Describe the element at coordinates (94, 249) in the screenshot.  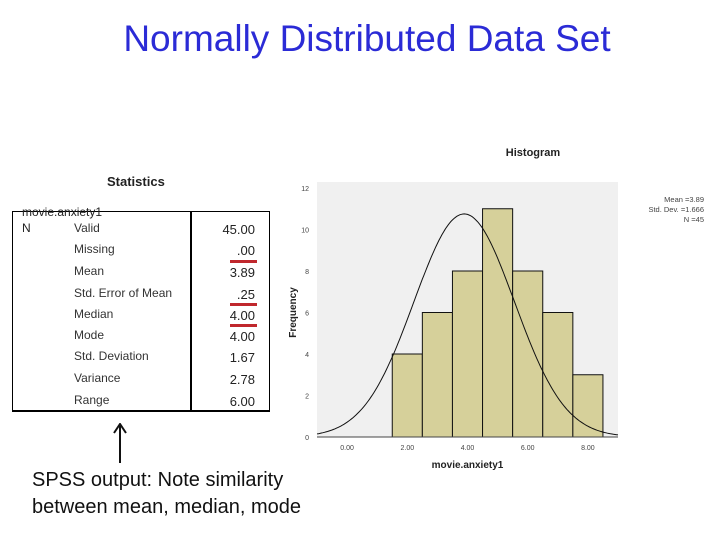
I see `statistics-row-label: Missing` at that location.